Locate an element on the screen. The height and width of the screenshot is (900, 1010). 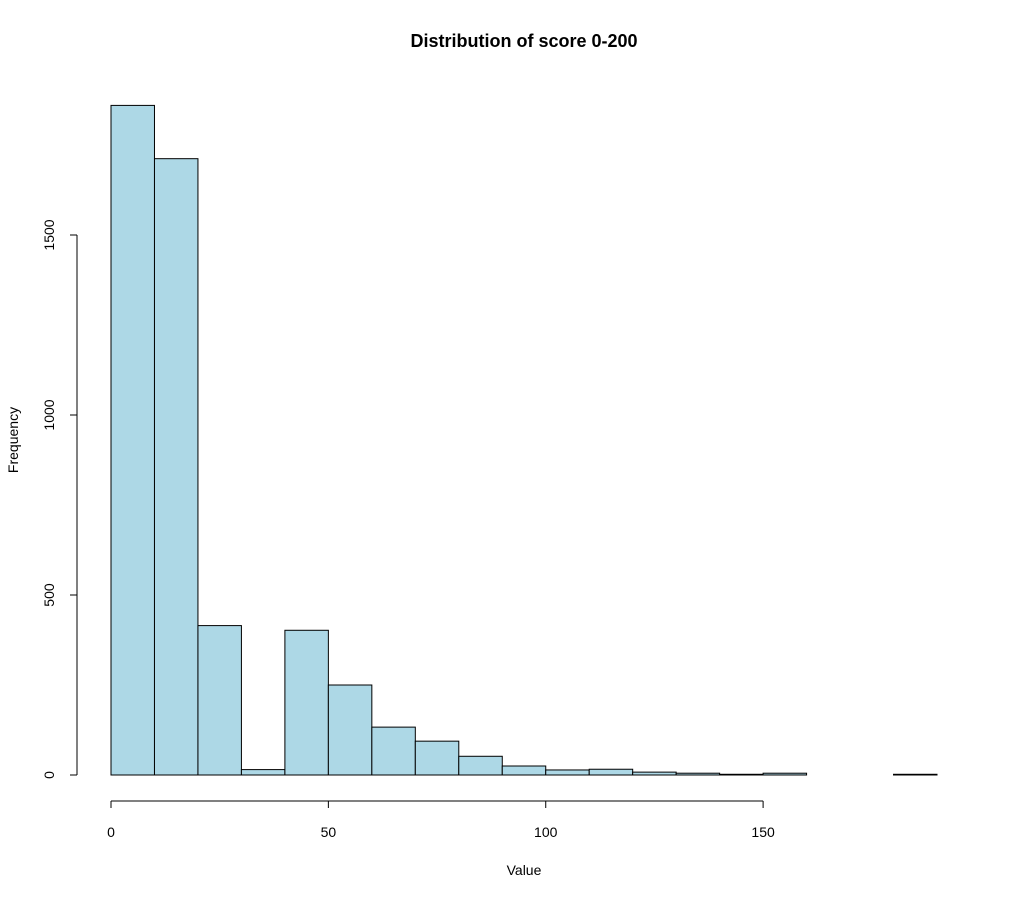
chart-title: Distribution of score 0-200 is located at coordinates (523, 41).